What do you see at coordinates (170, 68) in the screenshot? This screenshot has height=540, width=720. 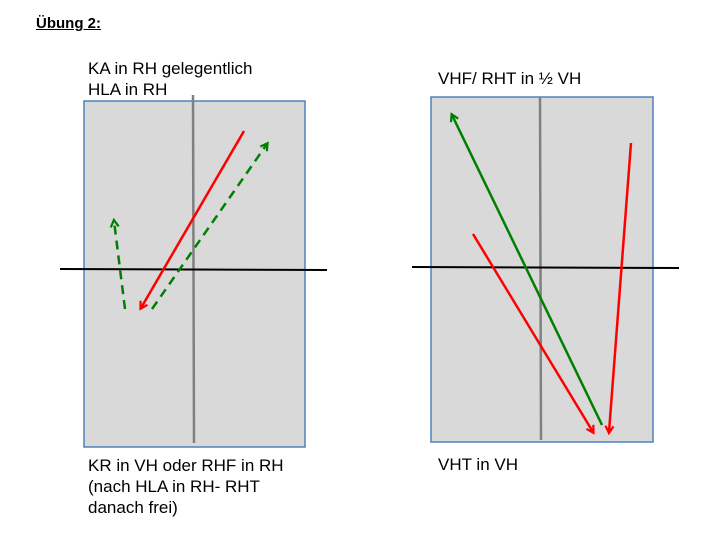 I see `left-top-label-line-1: KA in RH gelegentlich` at bounding box center [170, 68].